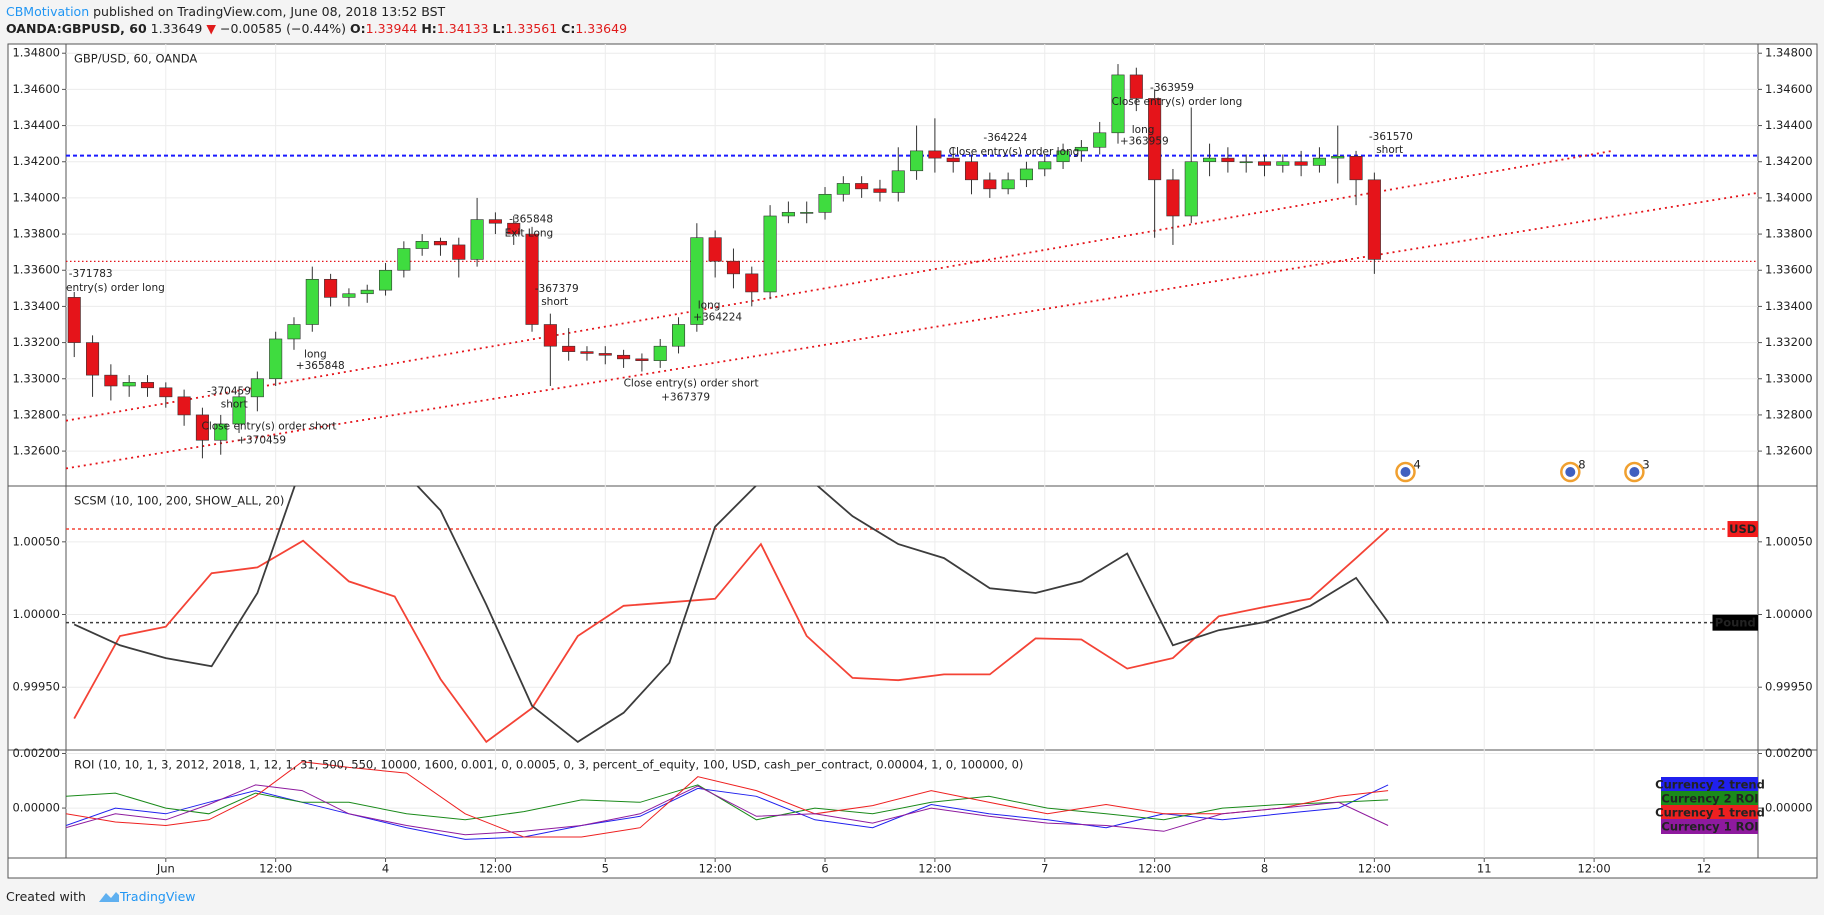  Describe the element at coordinates (176, 28) in the screenshot. I see `last-price: 1.33649` at that location.